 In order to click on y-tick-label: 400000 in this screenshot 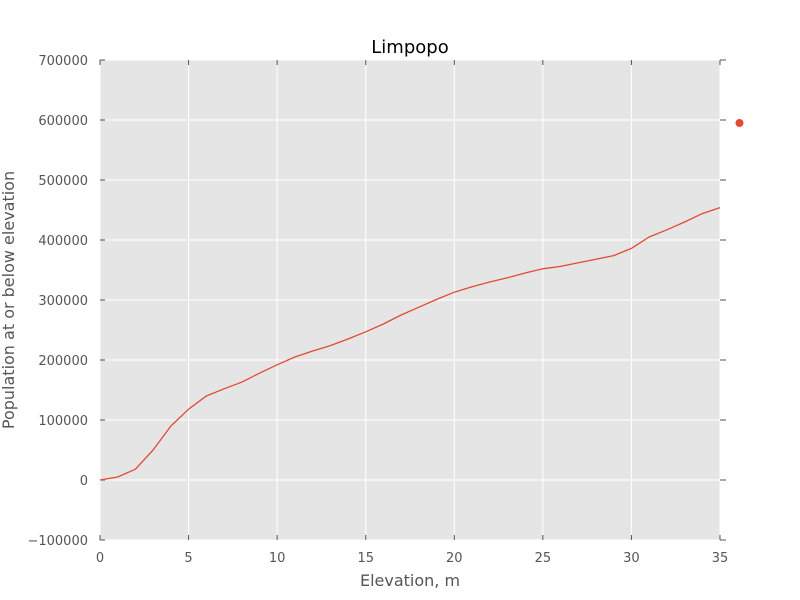, I will do `click(63, 241)`.